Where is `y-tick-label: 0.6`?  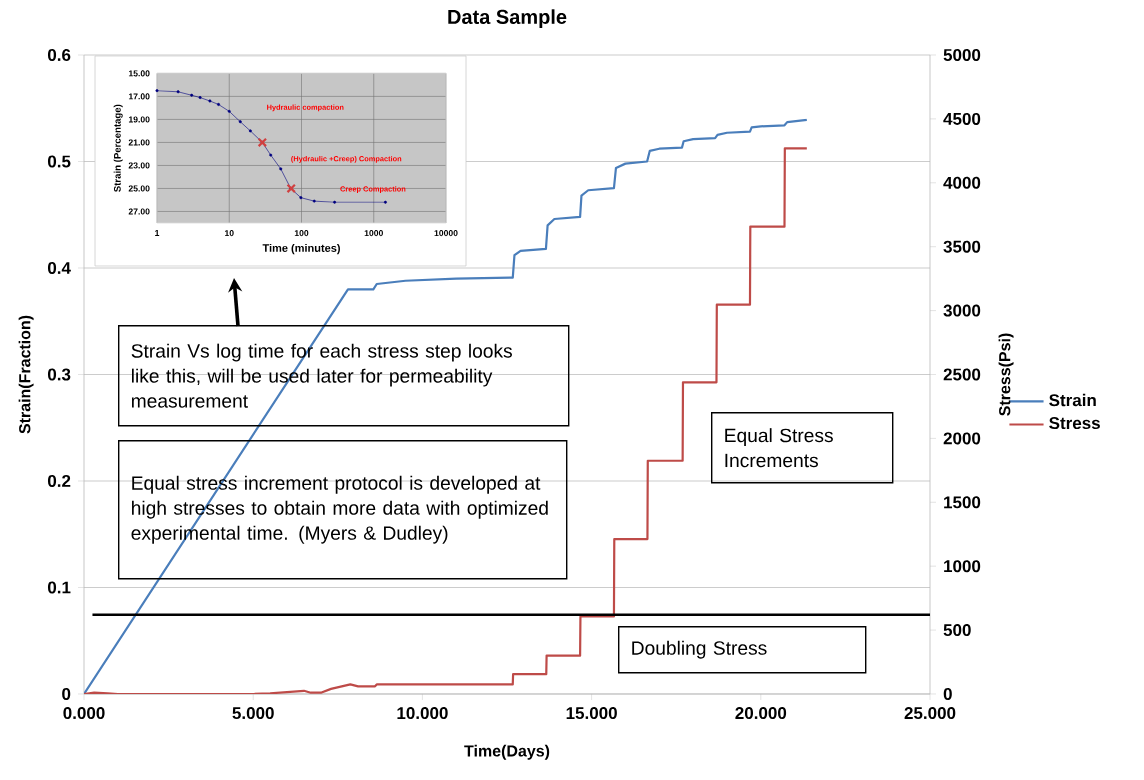
y-tick-label: 0.6 is located at coordinates (59, 55).